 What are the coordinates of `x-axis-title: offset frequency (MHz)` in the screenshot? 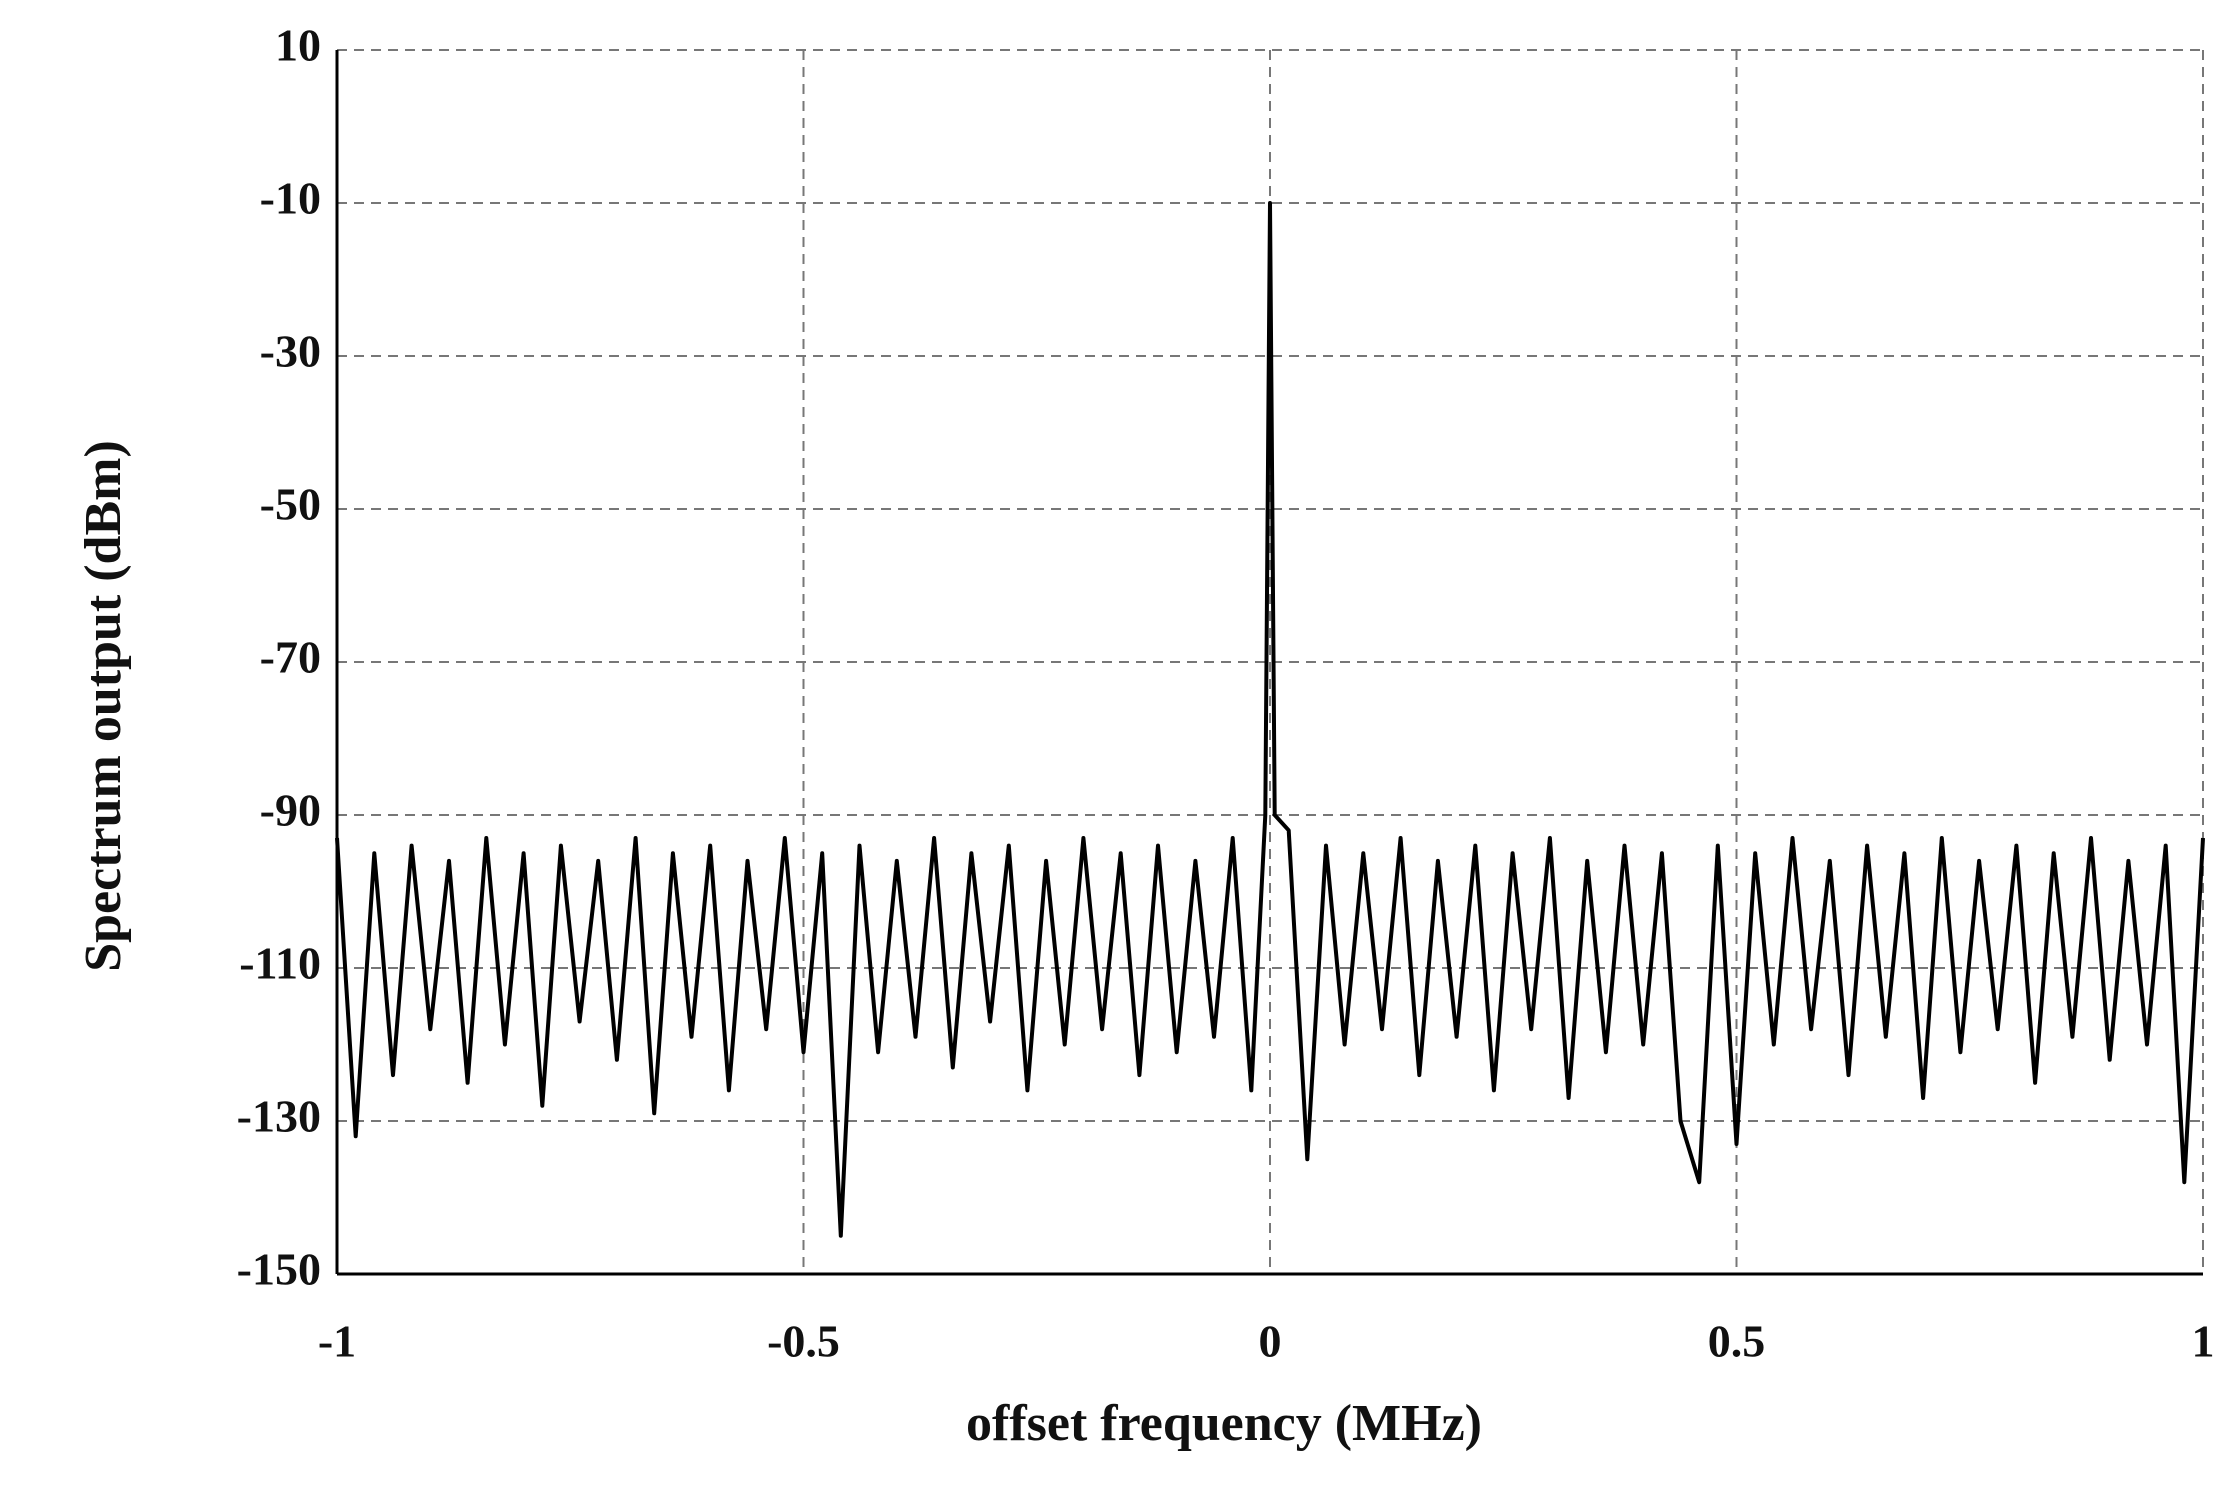 It's located at (1224, 1423).